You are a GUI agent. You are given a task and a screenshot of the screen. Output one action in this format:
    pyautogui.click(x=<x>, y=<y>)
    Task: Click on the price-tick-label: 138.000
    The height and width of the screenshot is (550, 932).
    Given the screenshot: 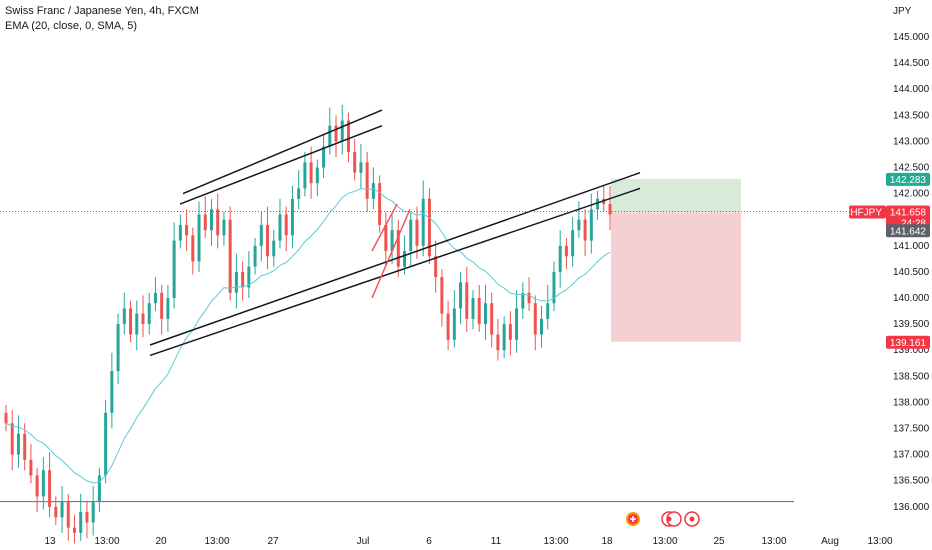 What is the action you would take?
    pyautogui.click(x=911, y=402)
    